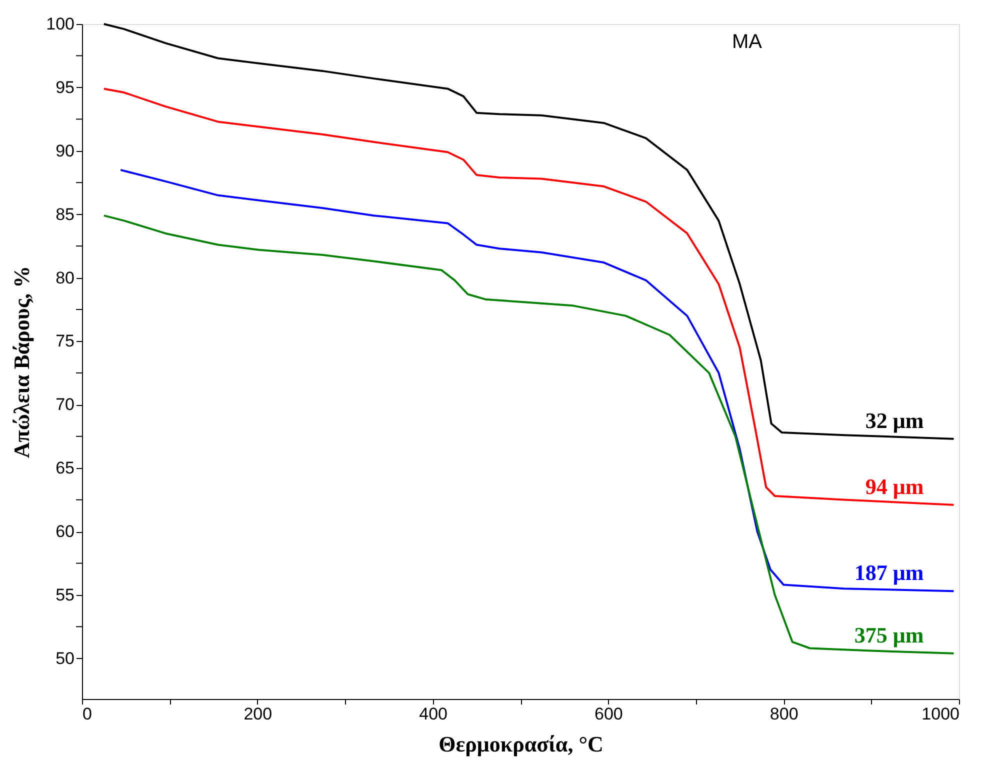  What do you see at coordinates (65, 404) in the screenshot?
I see `y-tick-label: 70` at bounding box center [65, 404].